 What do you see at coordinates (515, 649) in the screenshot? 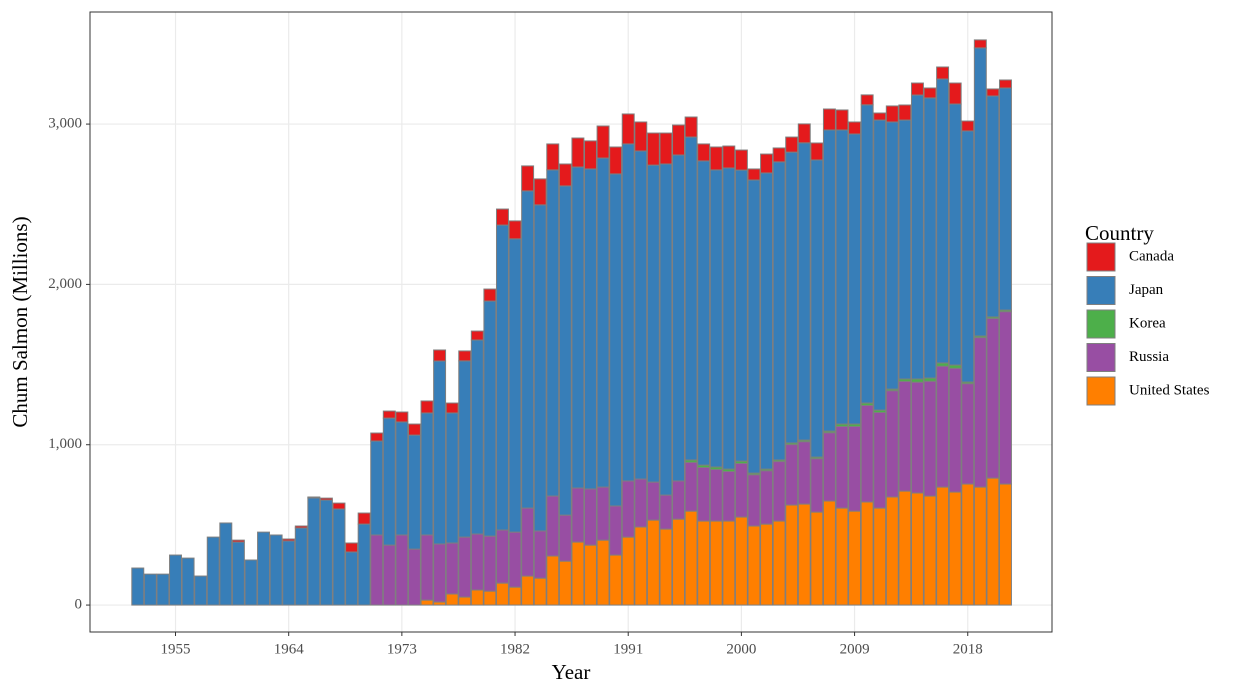
I see `x-tick-label: 1982` at bounding box center [515, 649].